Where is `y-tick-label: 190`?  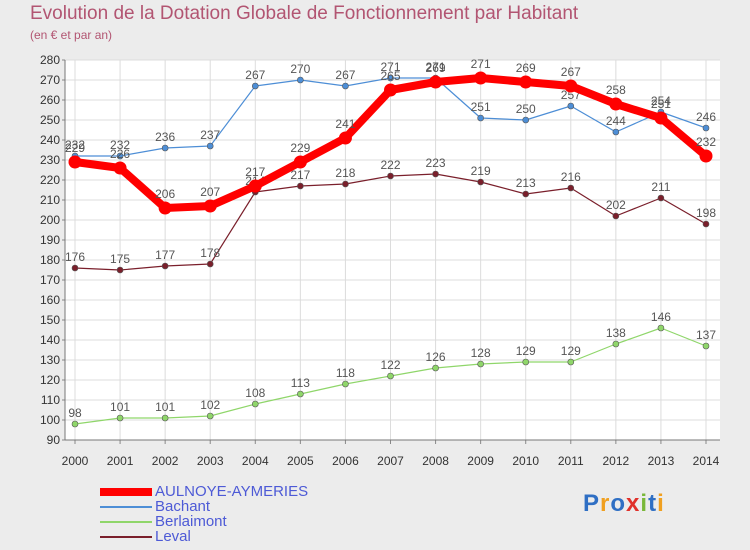 y-tick-label: 190 is located at coordinates (50, 240).